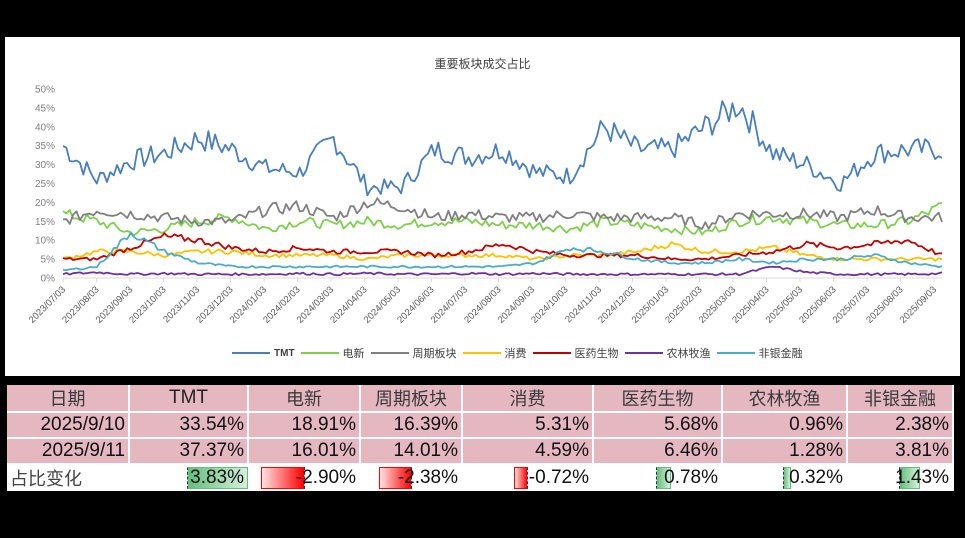  What do you see at coordinates (688, 353) in the screenshot?
I see `legend-label: 农林牧渔` at bounding box center [688, 353].